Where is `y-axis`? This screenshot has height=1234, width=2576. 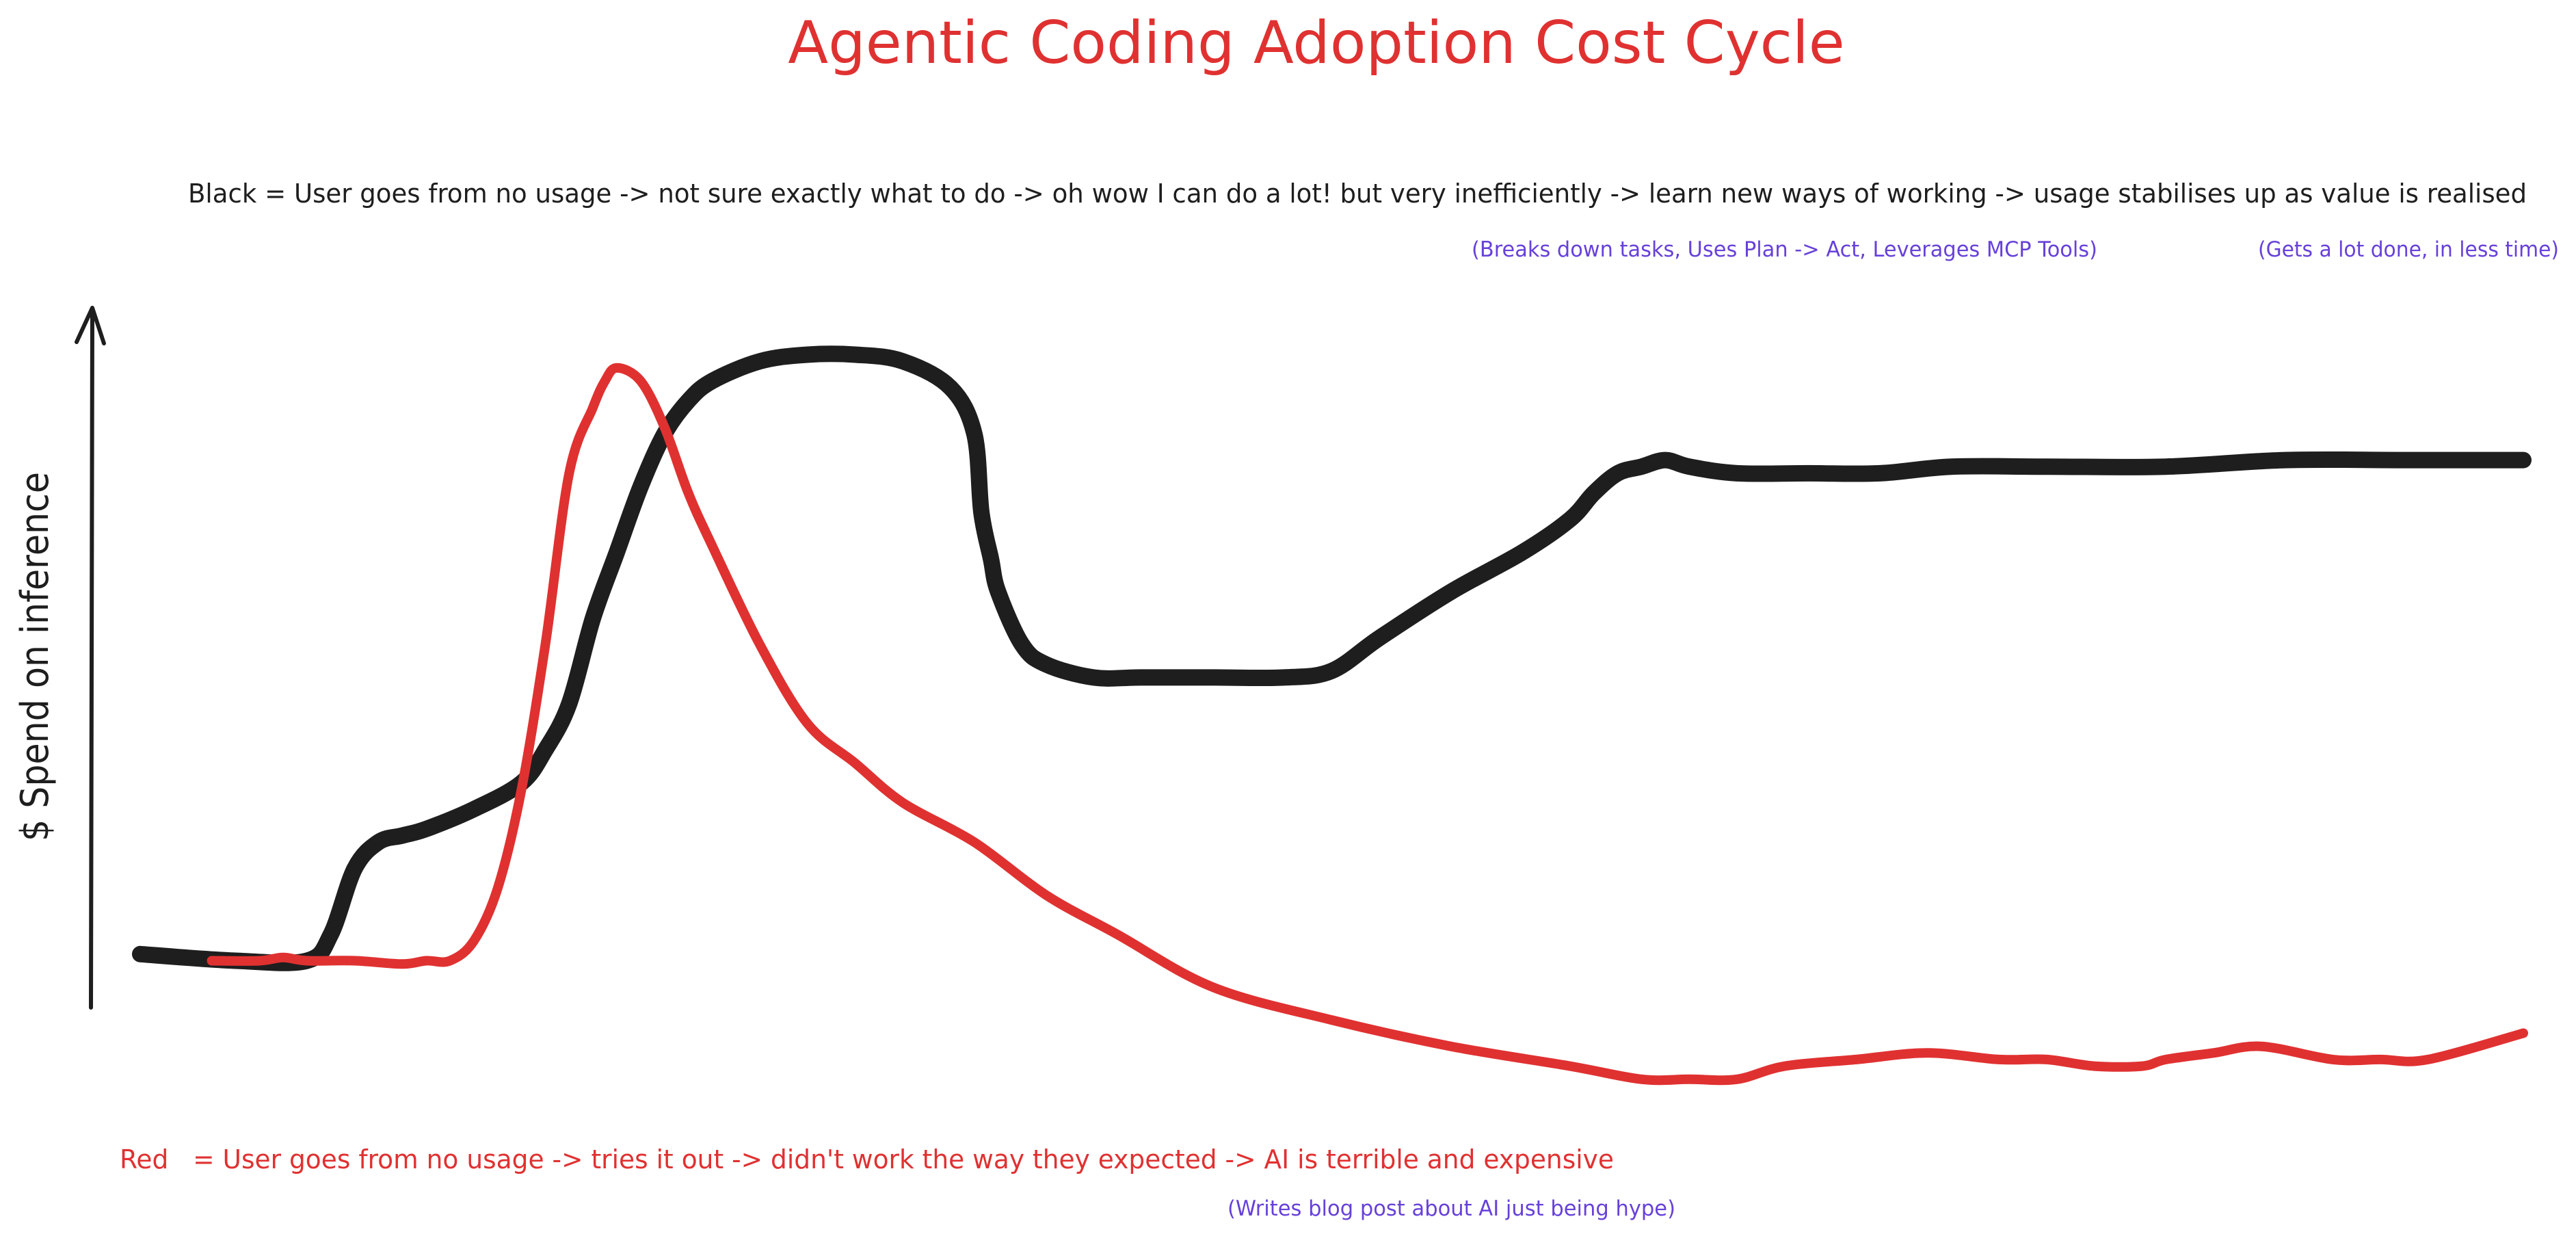
y-axis is located at coordinates (90, 658).